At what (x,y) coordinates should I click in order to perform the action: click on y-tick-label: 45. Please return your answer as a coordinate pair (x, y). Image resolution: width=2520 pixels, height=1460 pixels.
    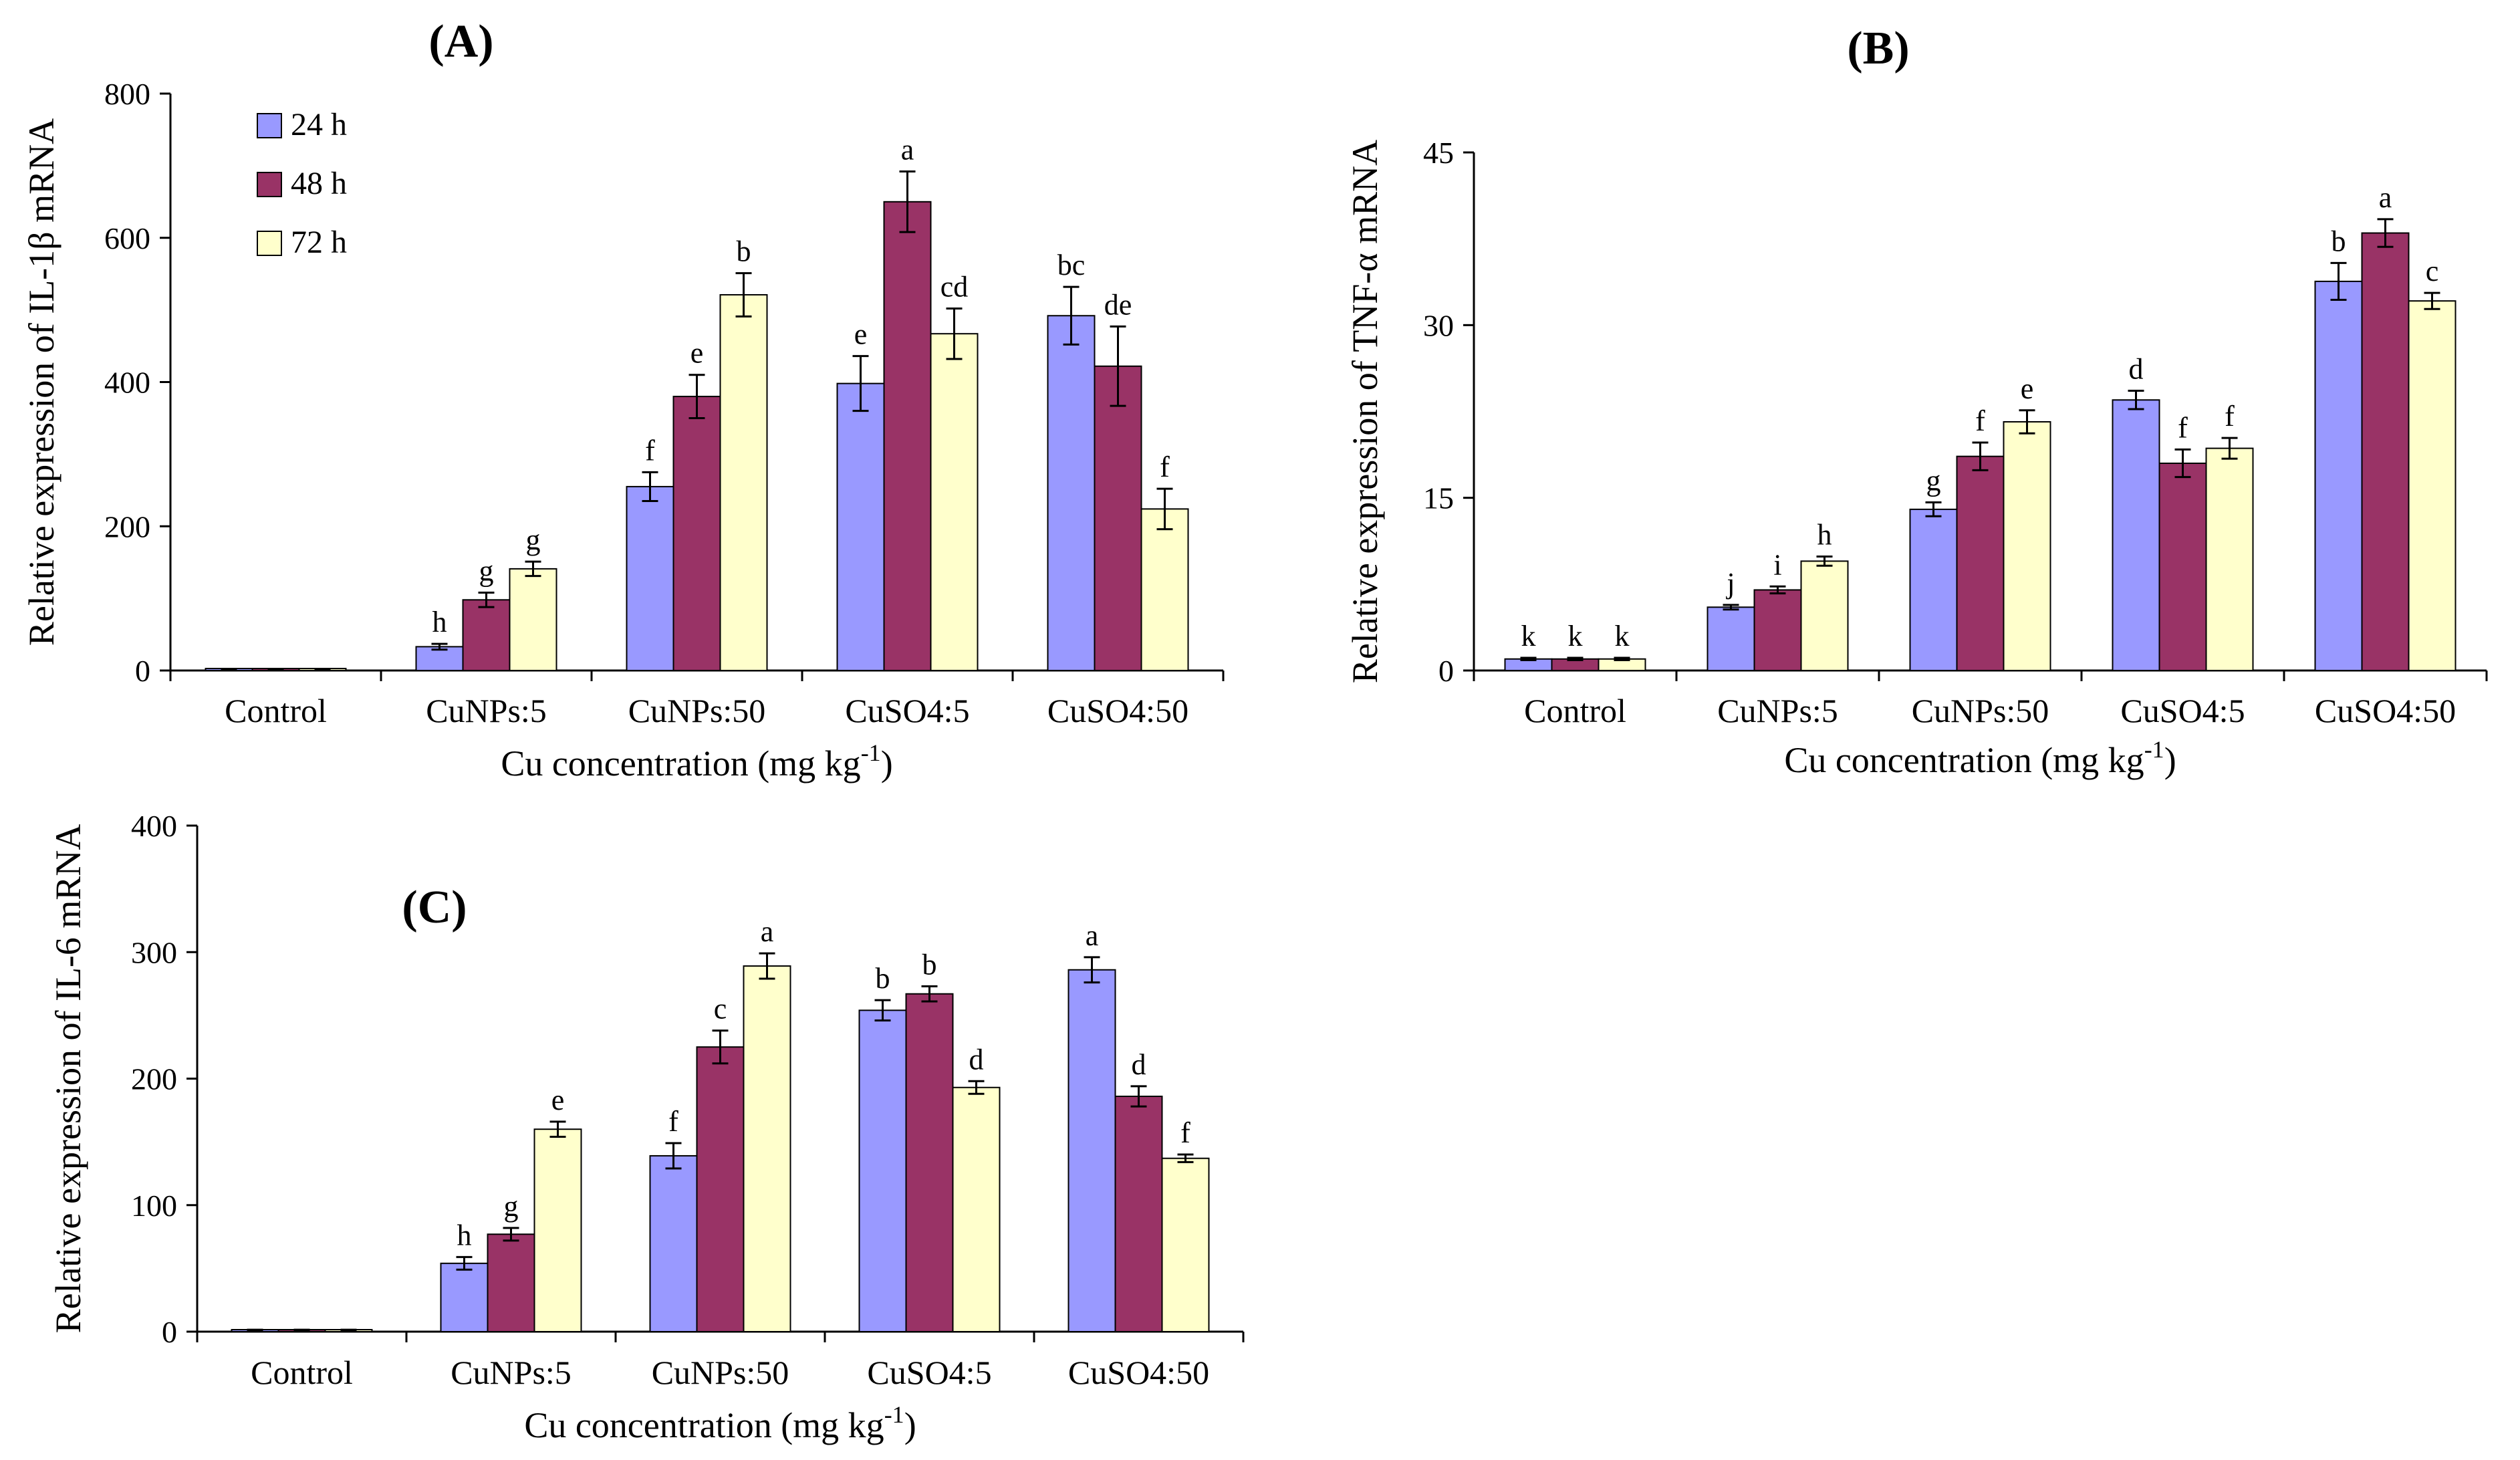
    Looking at the image, I should click on (1438, 153).